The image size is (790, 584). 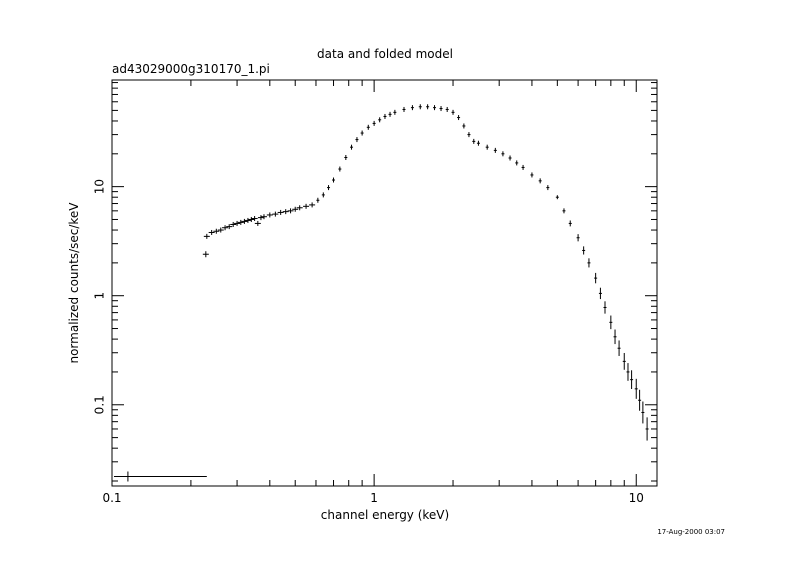 I want to click on chart-title: data and folded model, so click(x=385, y=54).